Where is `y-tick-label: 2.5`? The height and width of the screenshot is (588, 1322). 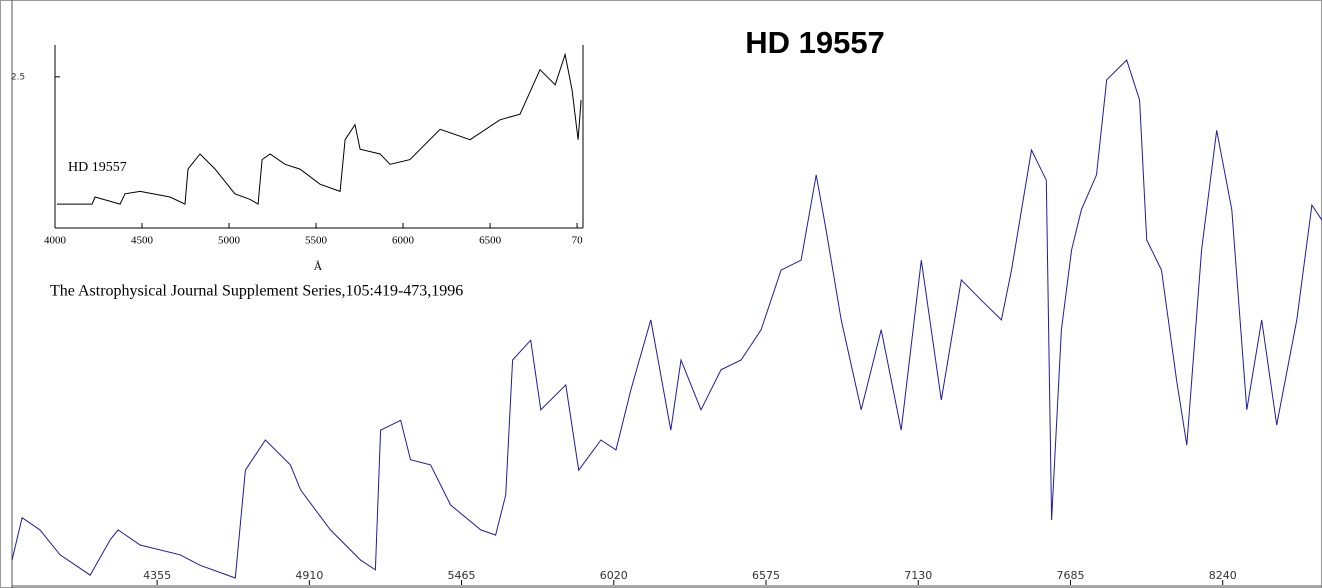
y-tick-label: 2.5 is located at coordinates (18, 77).